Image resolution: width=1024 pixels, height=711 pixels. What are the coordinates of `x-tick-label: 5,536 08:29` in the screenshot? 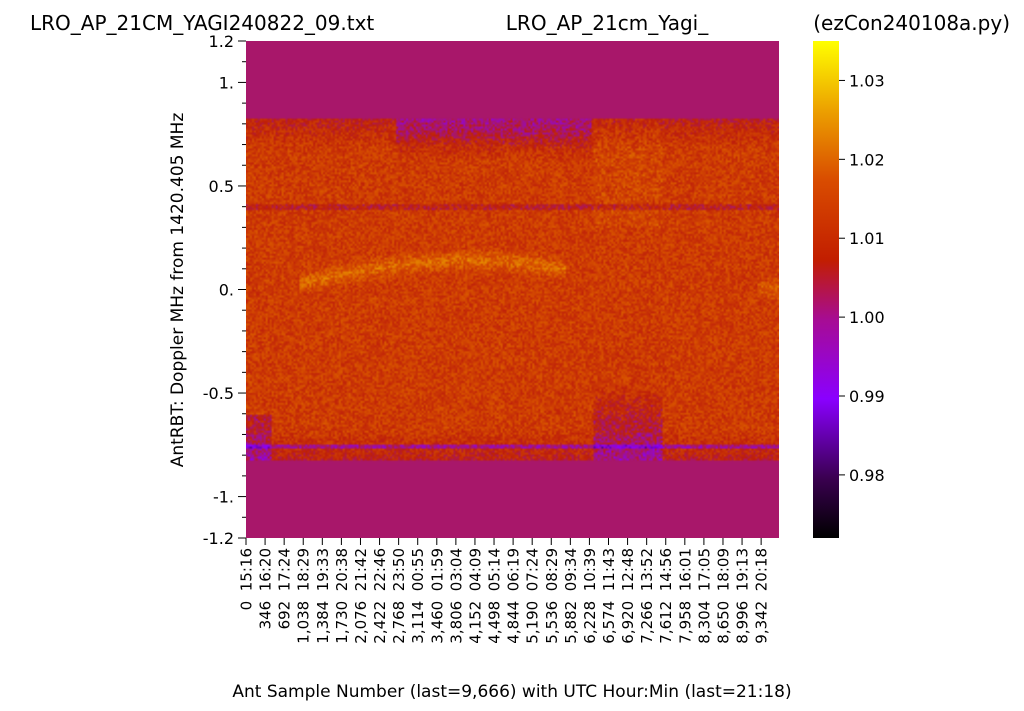 It's located at (552, 596).